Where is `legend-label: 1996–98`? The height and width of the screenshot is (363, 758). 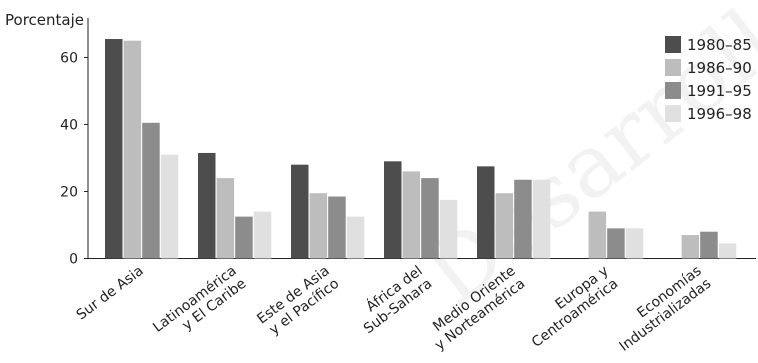
legend-label: 1996–98 is located at coordinates (719, 114).